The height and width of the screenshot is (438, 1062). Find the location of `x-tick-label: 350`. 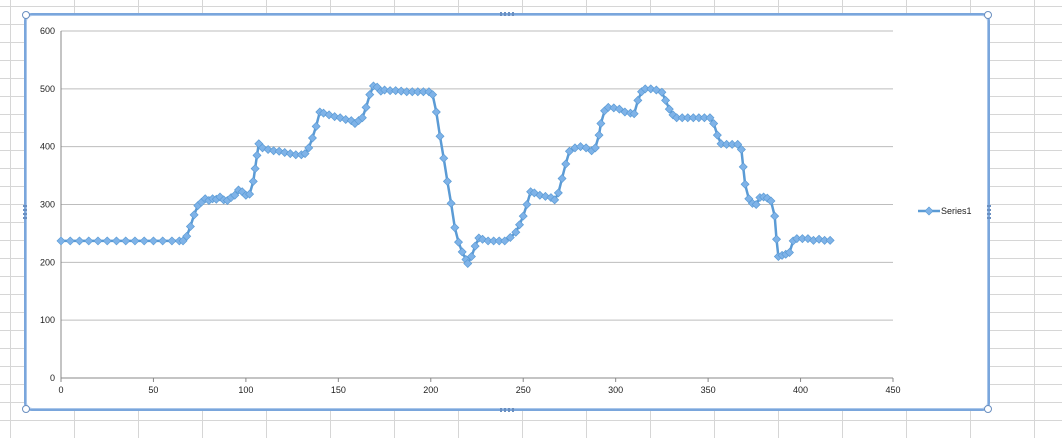

x-tick-label: 350 is located at coordinates (708, 390).